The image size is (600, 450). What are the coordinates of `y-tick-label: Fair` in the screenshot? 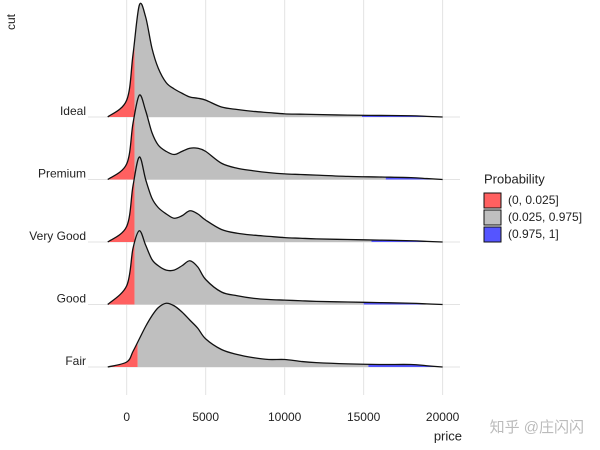 It's located at (75, 361).